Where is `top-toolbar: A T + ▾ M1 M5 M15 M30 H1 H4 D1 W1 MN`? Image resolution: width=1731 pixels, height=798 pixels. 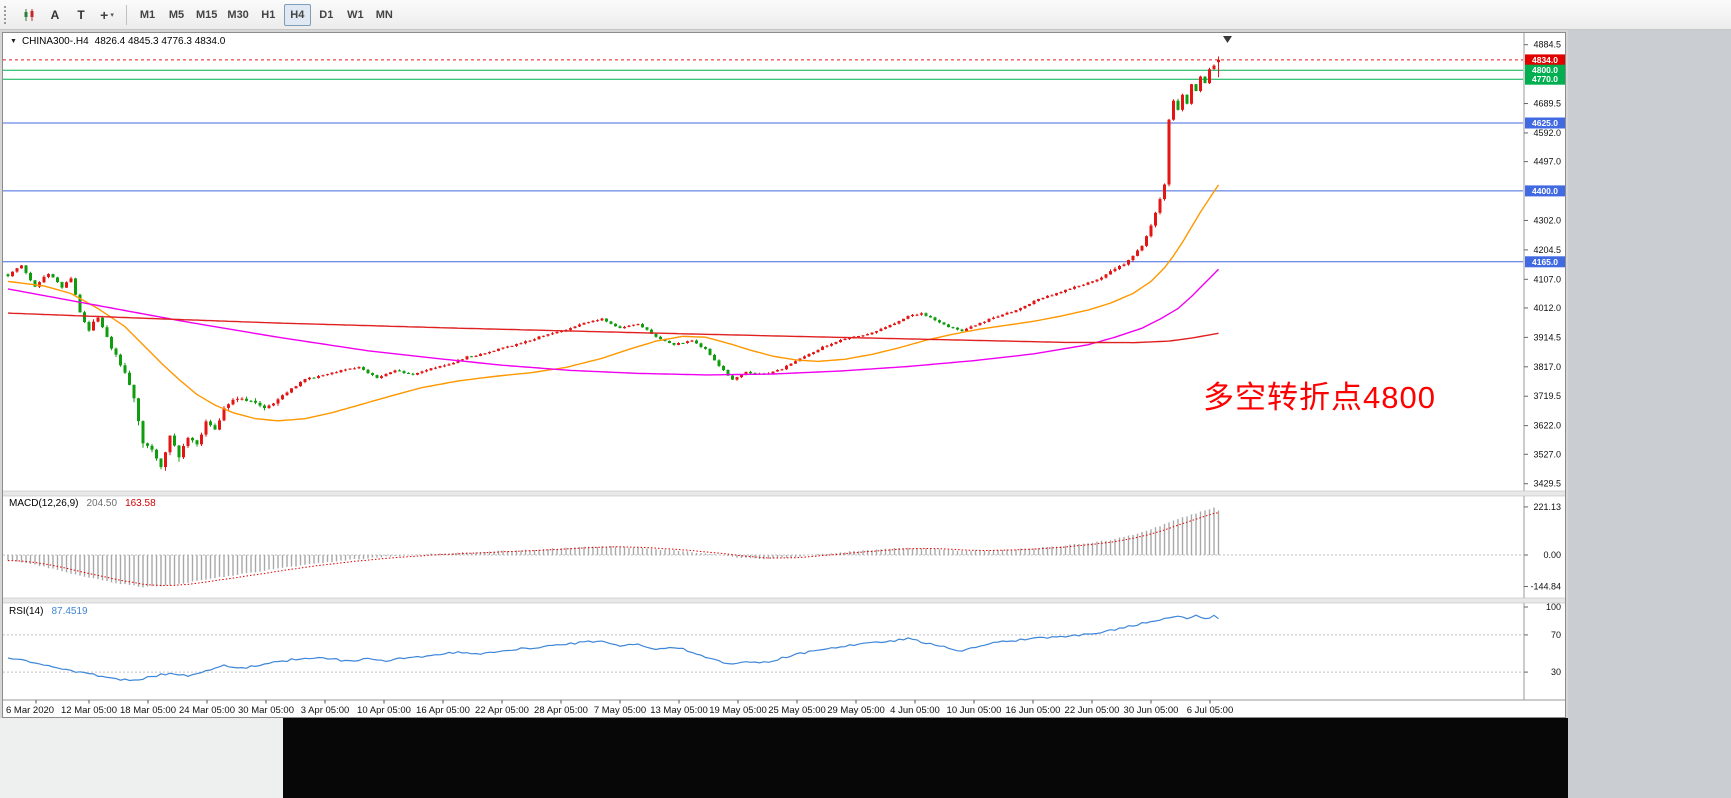
top-toolbar: A T + ▾ M1 M5 M15 M30 H1 H4 D1 W1 MN is located at coordinates (865, 15).